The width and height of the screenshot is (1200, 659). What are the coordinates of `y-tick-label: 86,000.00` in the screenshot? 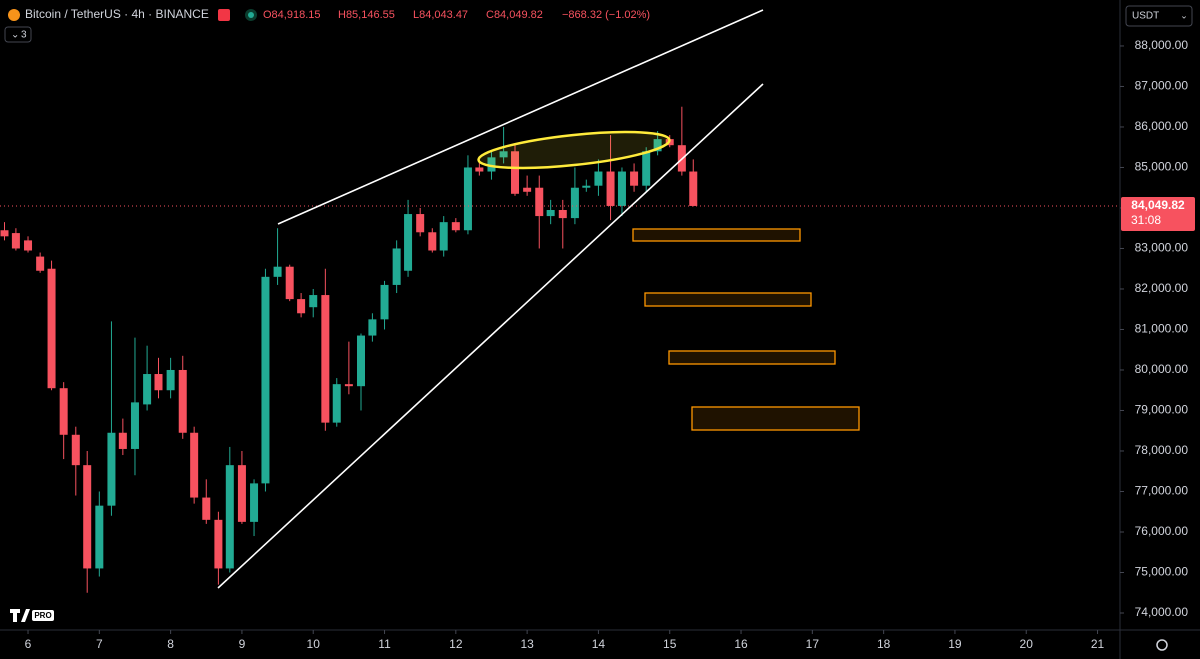 It's located at (1162, 126).